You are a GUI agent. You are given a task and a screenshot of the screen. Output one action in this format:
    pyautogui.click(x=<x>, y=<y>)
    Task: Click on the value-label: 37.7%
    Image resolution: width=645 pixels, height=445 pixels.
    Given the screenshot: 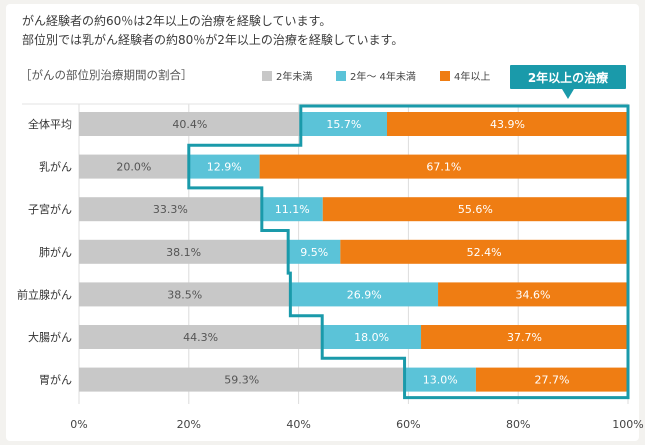 What is the action you would take?
    pyautogui.click(x=524, y=337)
    